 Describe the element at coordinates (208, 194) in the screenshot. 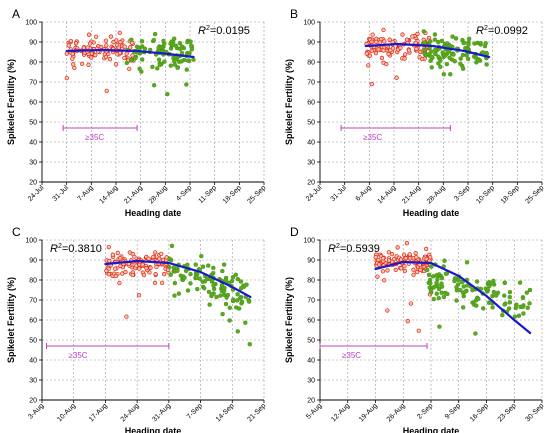

I see `x-tick-label: 11-Sep` at that location.